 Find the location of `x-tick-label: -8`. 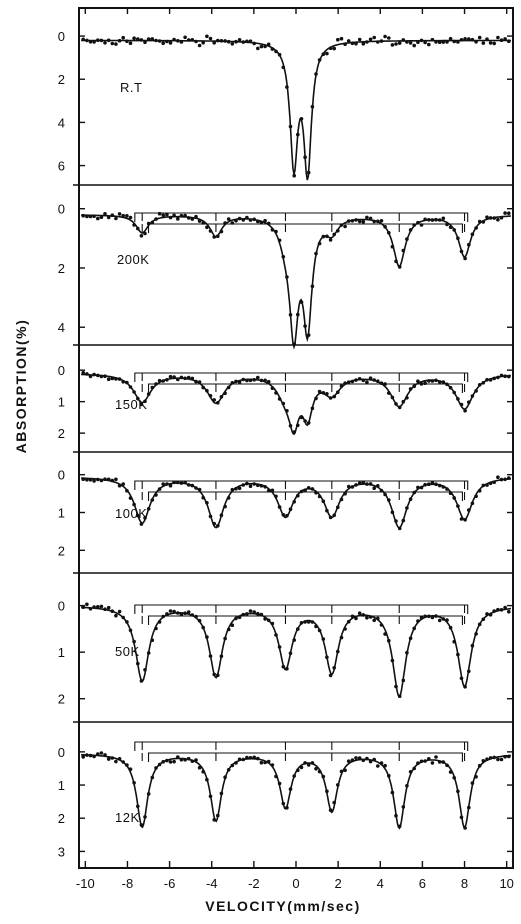

x-tick-label: -8 is located at coordinates (128, 883).